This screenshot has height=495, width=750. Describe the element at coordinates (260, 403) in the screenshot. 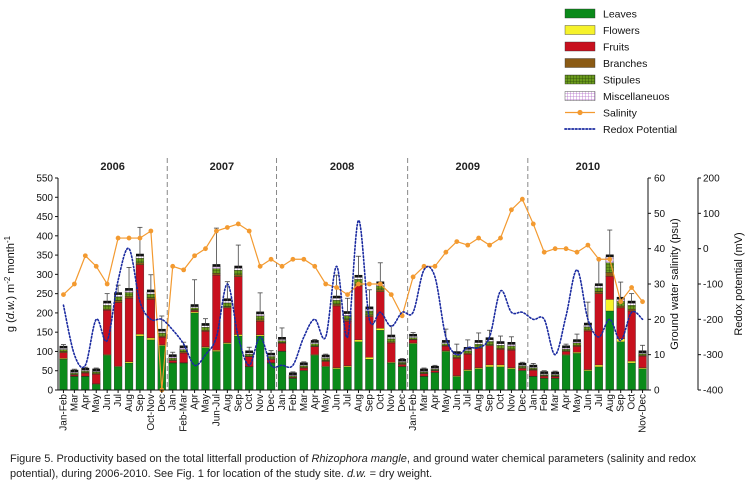

I see `x-tick-label: Nov` at that location.